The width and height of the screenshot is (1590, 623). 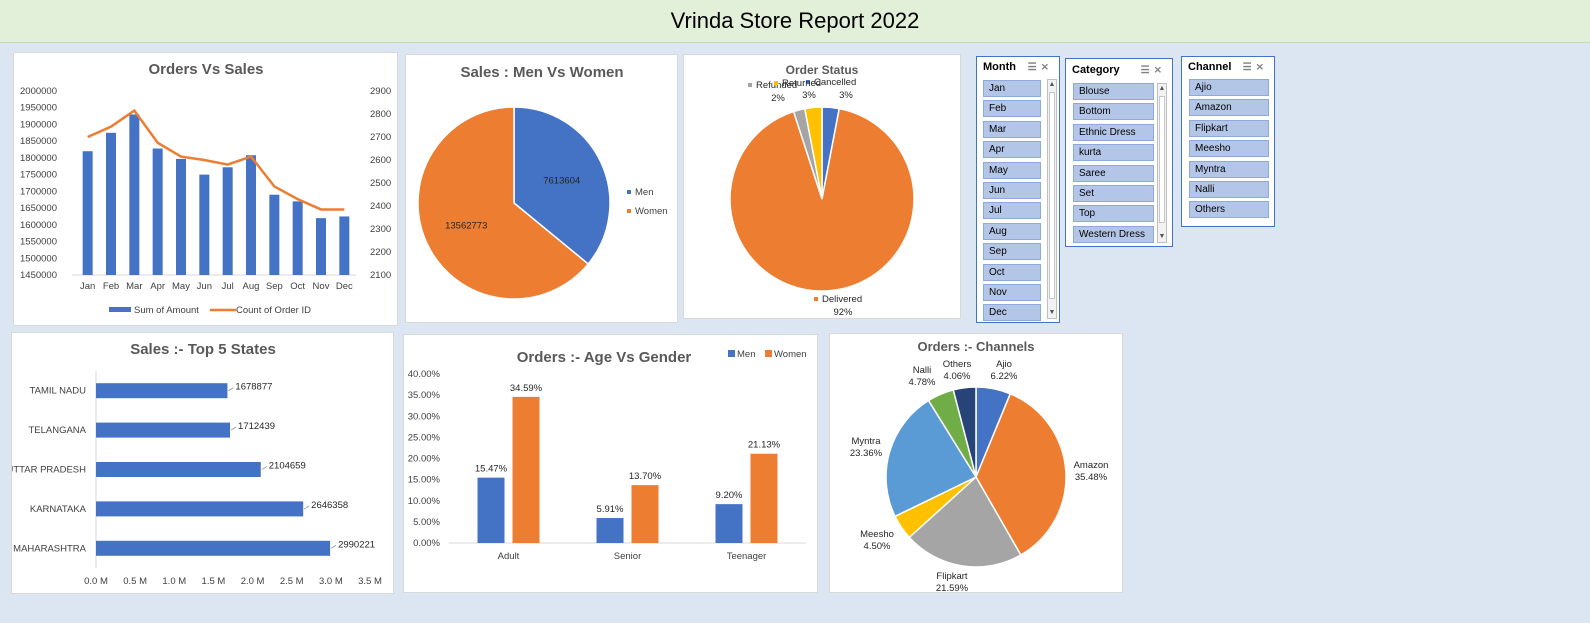 What do you see at coordinates (952, 576) in the screenshot?
I see `slice-name-flipkart: Flipkart` at bounding box center [952, 576].